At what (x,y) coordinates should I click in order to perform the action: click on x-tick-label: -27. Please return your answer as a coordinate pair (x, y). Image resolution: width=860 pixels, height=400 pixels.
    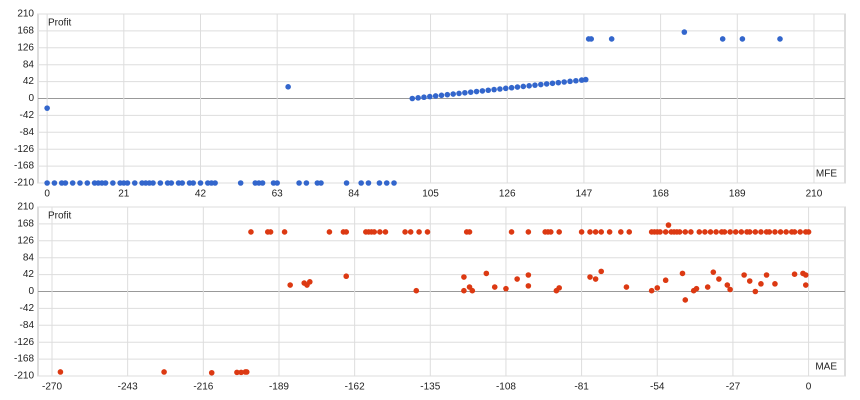
    Looking at the image, I should click on (733, 387).